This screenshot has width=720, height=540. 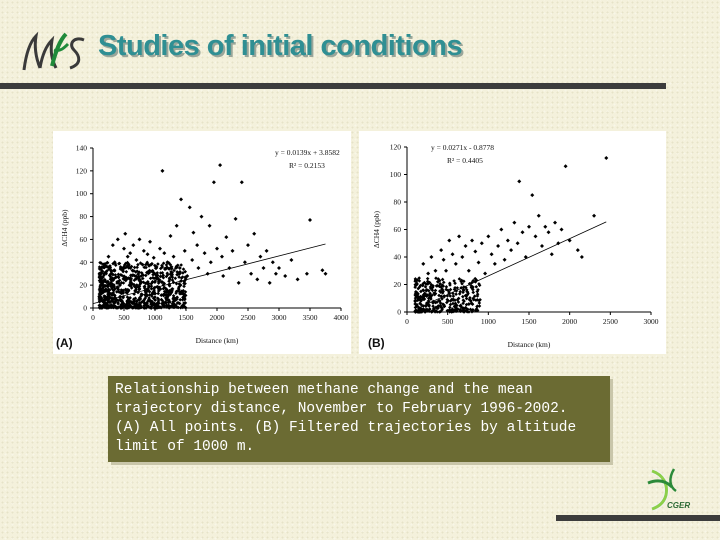 I want to click on y-tick-label: 20, so click(x=398, y=284).